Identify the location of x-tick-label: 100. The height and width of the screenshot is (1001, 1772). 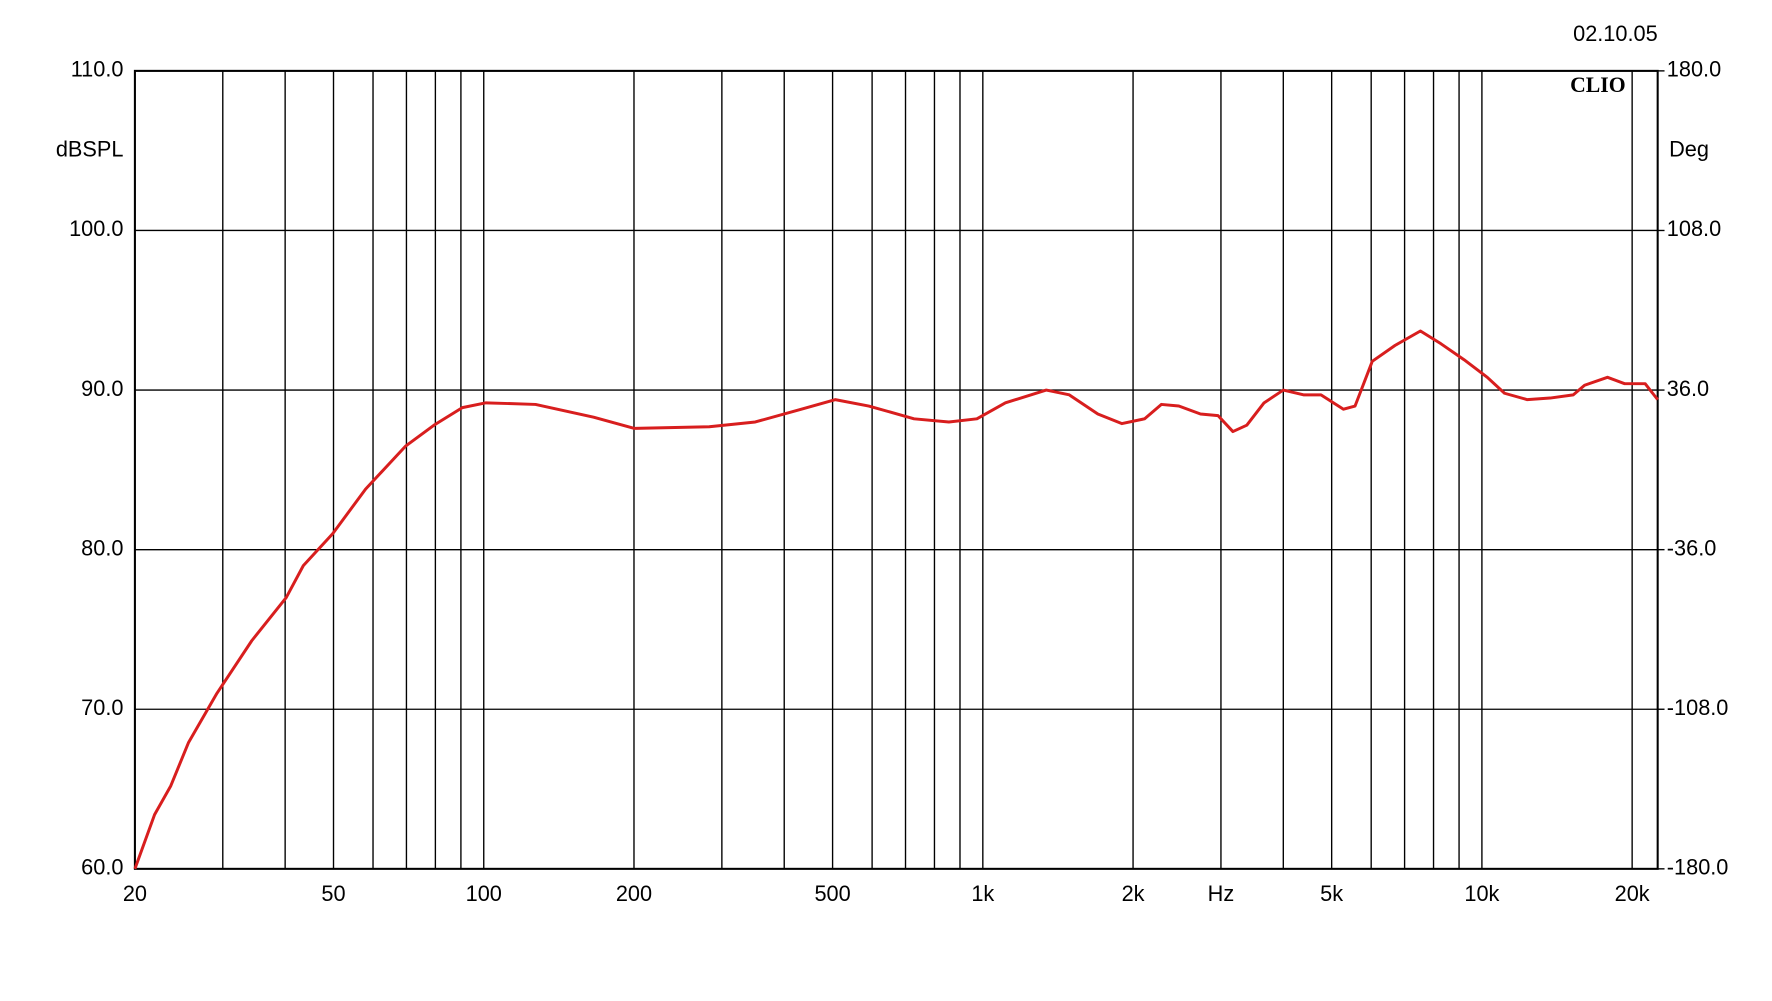
(484, 893).